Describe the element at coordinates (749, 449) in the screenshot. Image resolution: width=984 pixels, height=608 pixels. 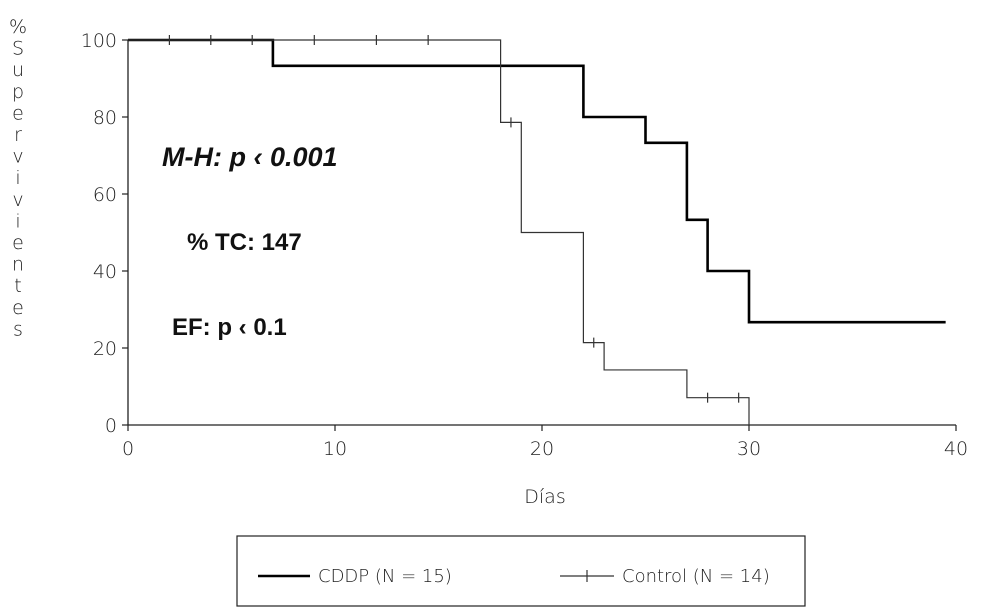
I see `x-tick-label: 30` at that location.